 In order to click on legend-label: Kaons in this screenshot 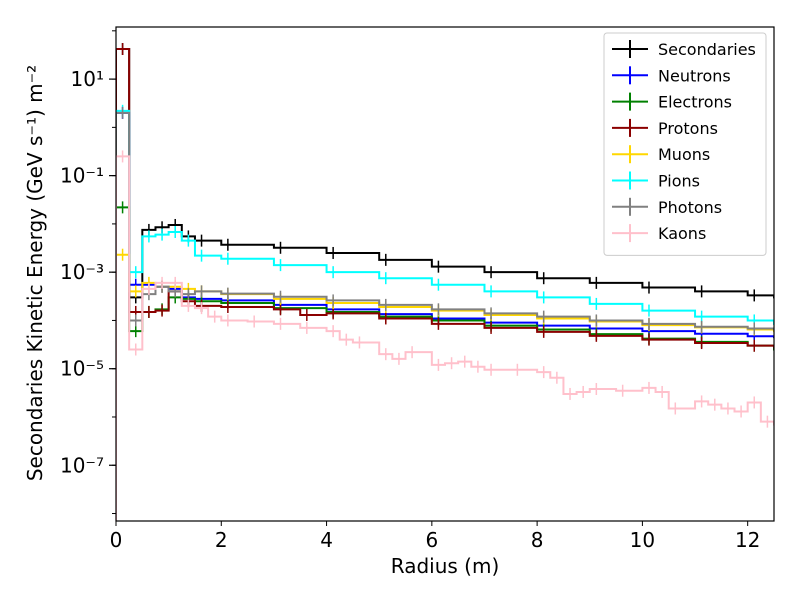, I will do `click(682, 233)`.